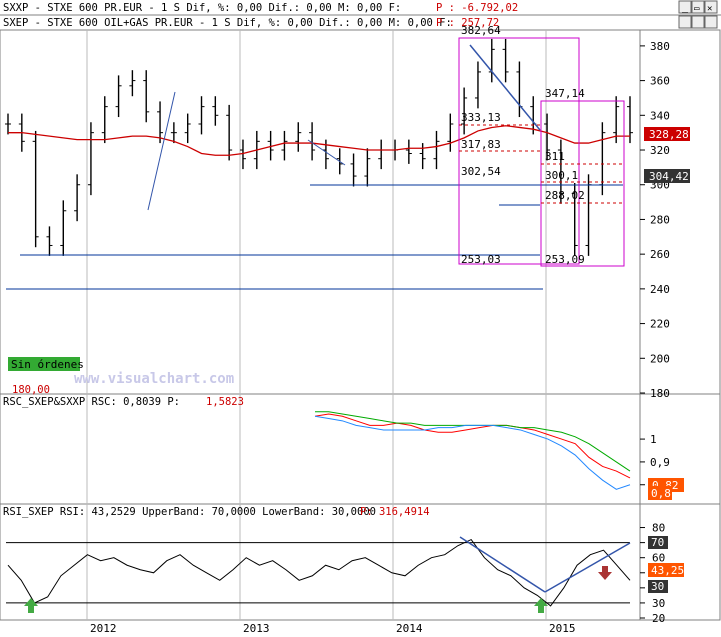 The image size is (721, 637). Describe the element at coordinates (467, 23) in the screenshot. I see `p-label-sxep: P : 257,72` at that location.